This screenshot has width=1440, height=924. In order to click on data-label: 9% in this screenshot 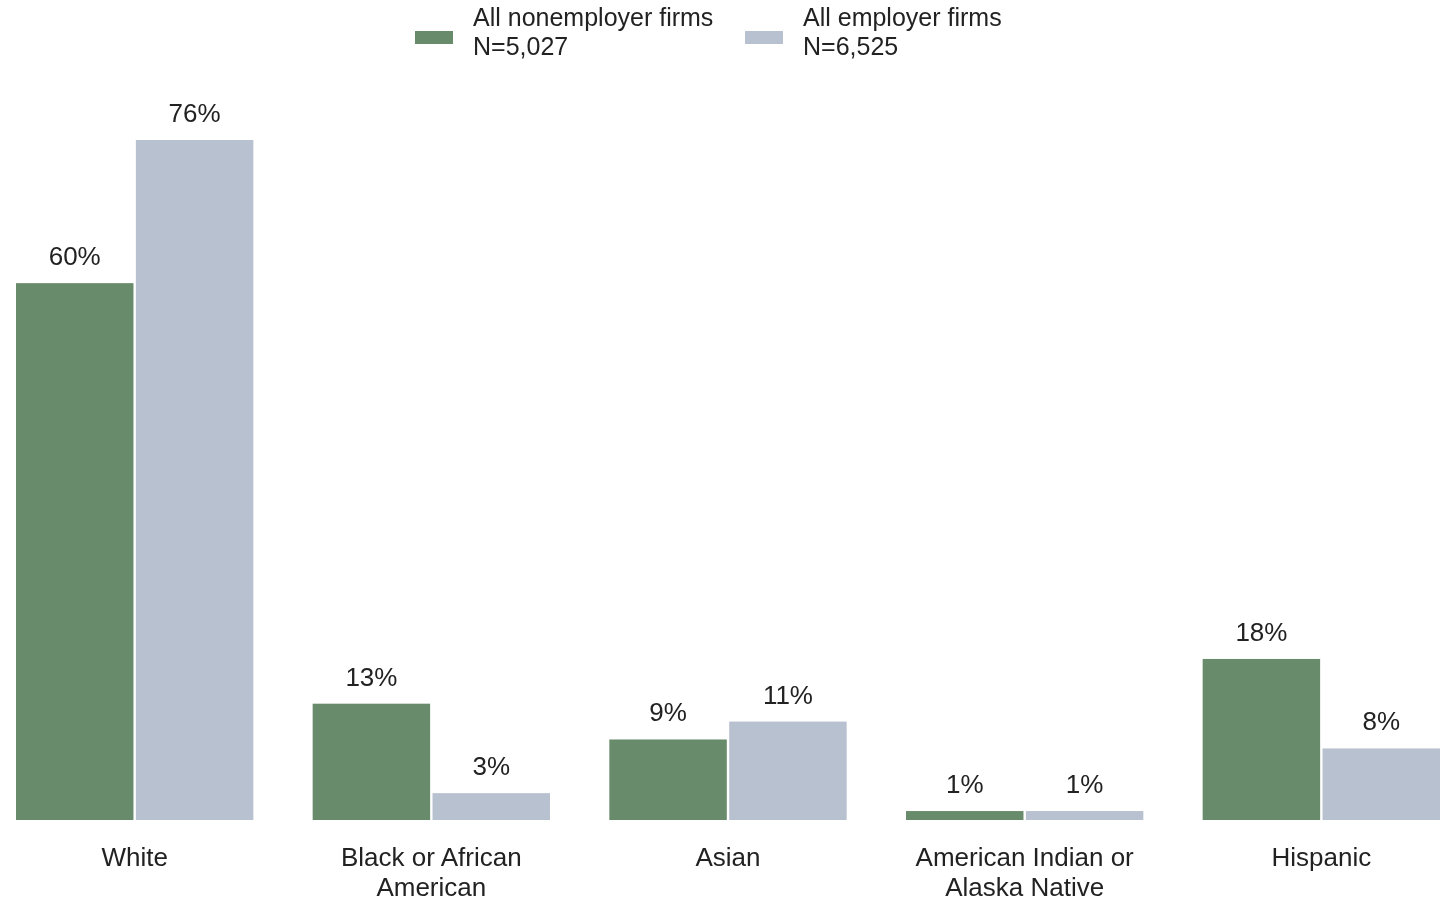, I will do `click(668, 712)`.